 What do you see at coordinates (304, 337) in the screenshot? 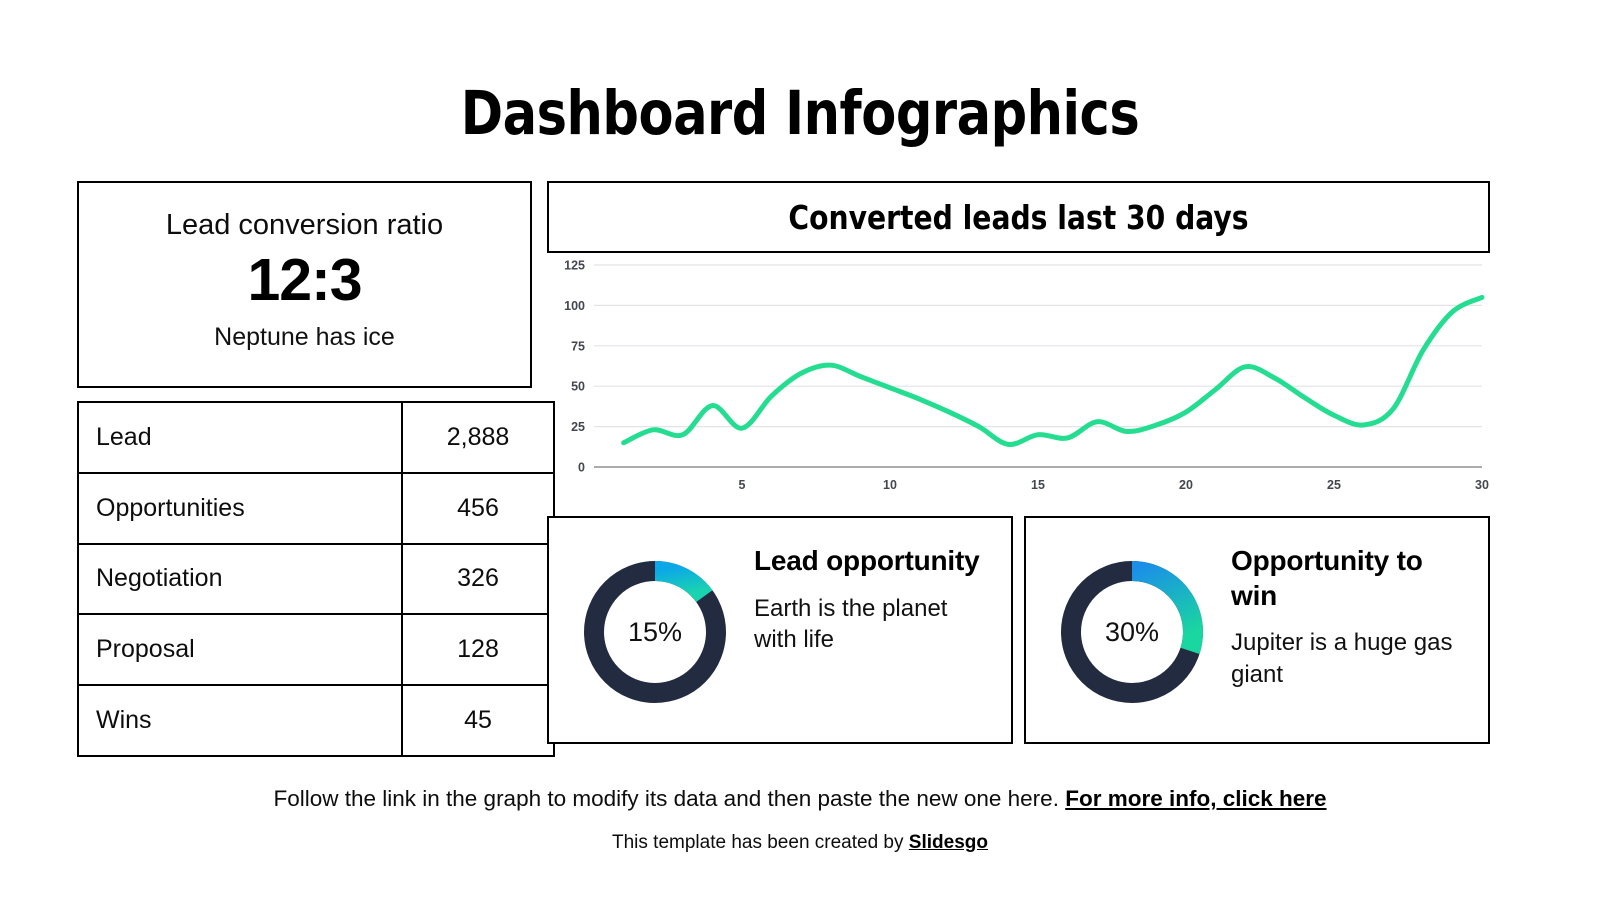
I see `ratio-card-subtitle: Neptune has ice` at bounding box center [304, 337].